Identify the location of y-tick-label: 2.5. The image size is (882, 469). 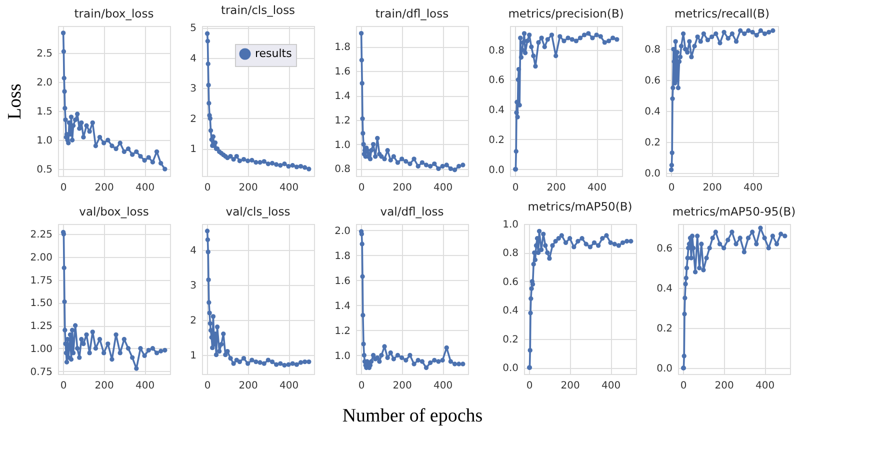
(44, 54).